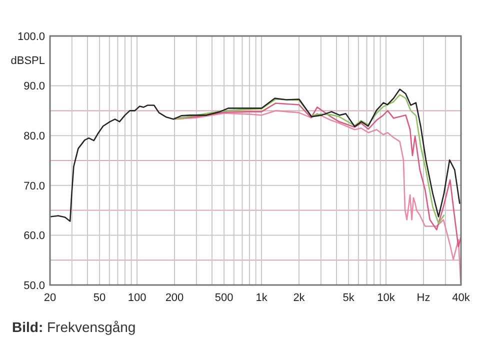 The height and width of the screenshot is (345, 487). What do you see at coordinates (34, 86) in the screenshot?
I see `y-tick-label: 90.0` at bounding box center [34, 86].